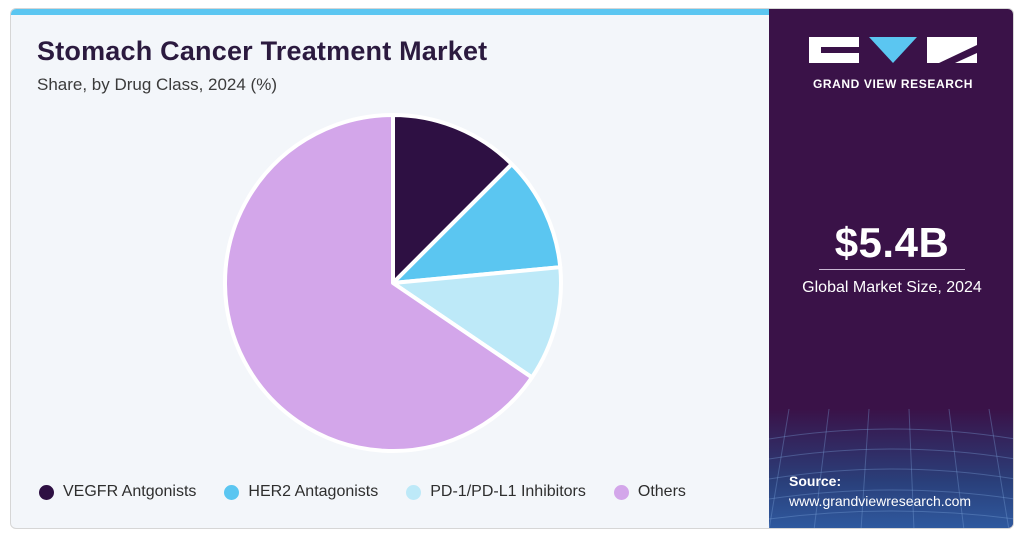 Image resolution: width=1026 pixels, height=539 pixels. Describe the element at coordinates (414, 492) in the screenshot. I see `legend-swatch-pd1` at that location.